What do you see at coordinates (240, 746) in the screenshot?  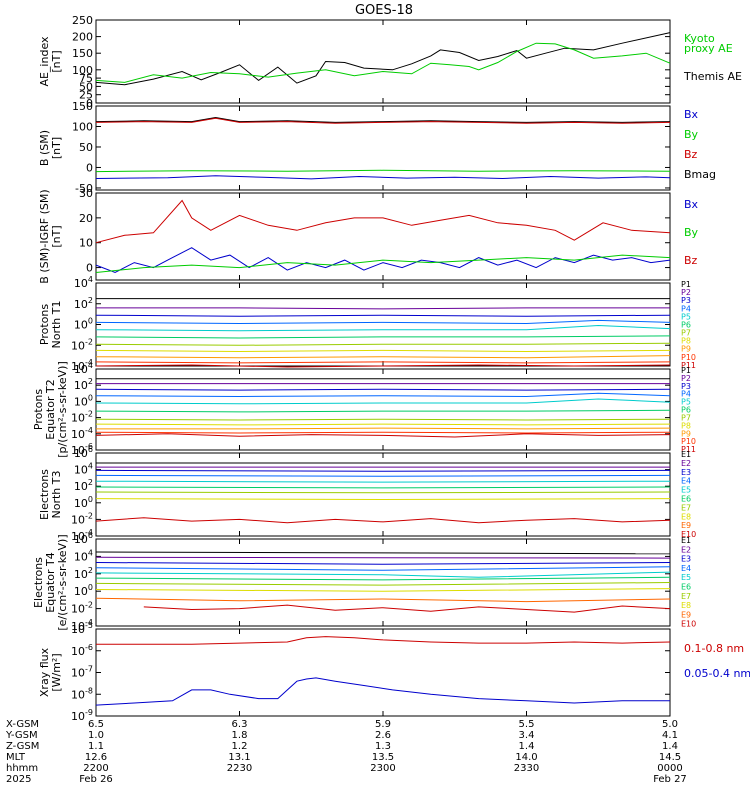 I see `x-tick-label: 1.2` at bounding box center [240, 746].